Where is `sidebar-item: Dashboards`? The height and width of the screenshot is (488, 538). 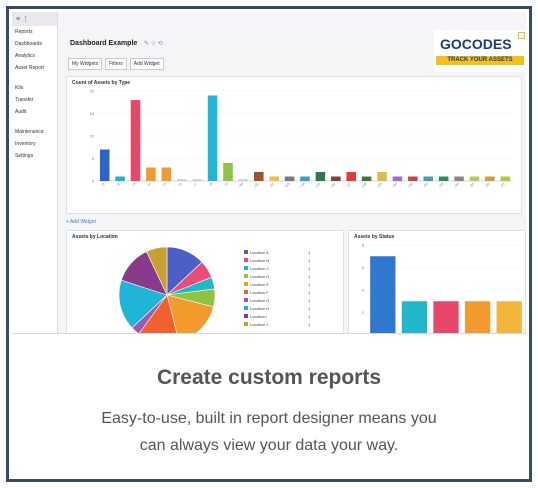 sidebar-item: Dashboards is located at coordinates (28, 44).